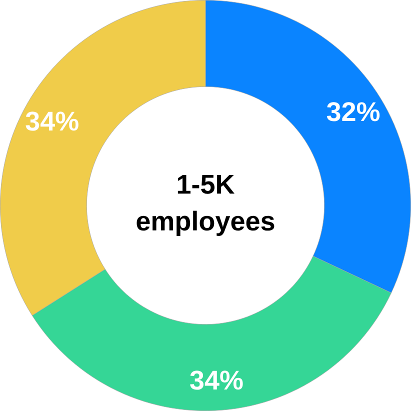 The height and width of the screenshot is (411, 411). I want to click on text: 1-5K employees, so click(205, 205).